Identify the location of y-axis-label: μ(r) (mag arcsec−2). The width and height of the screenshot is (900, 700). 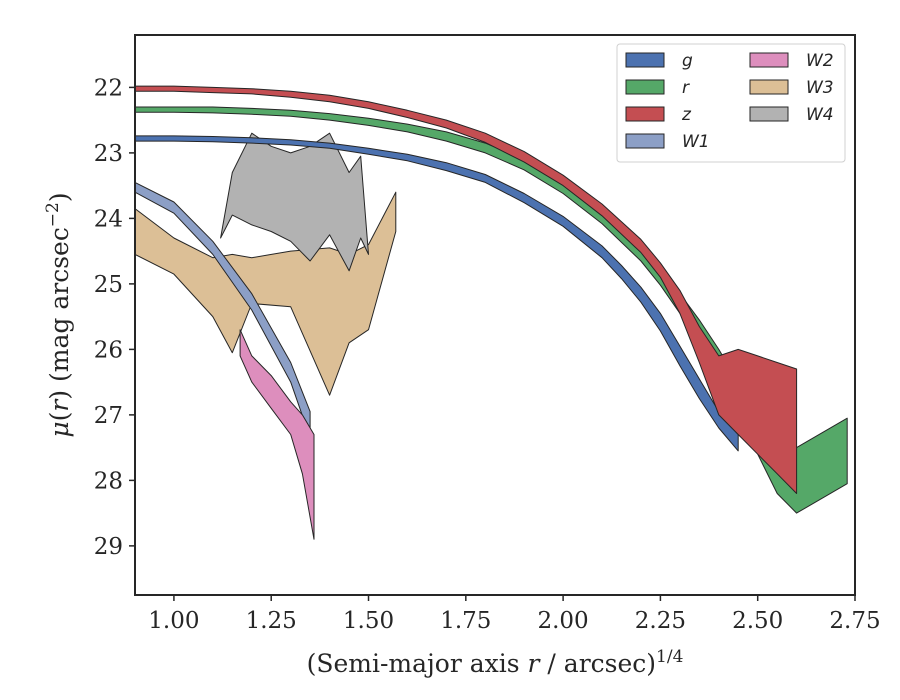
(58, 314).